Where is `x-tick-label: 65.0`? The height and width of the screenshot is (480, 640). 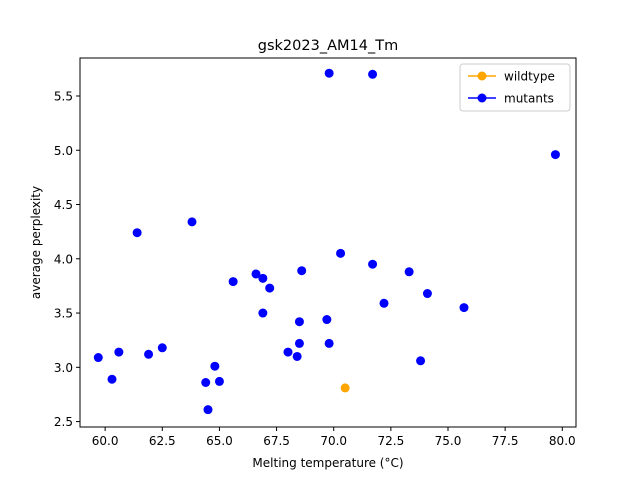
x-tick-label: 65.0 is located at coordinates (219, 441).